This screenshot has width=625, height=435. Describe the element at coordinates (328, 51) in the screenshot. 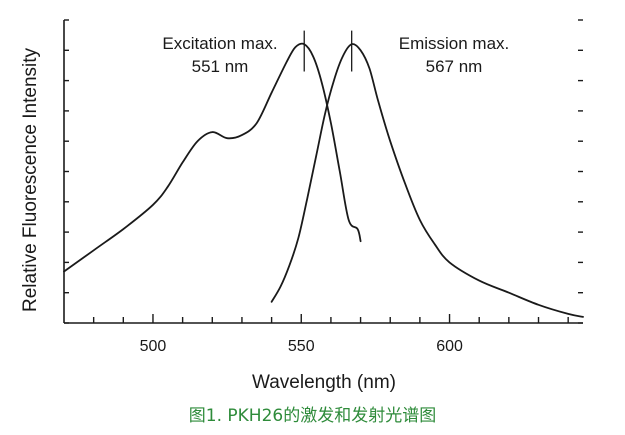

I see `peak-markers` at that location.